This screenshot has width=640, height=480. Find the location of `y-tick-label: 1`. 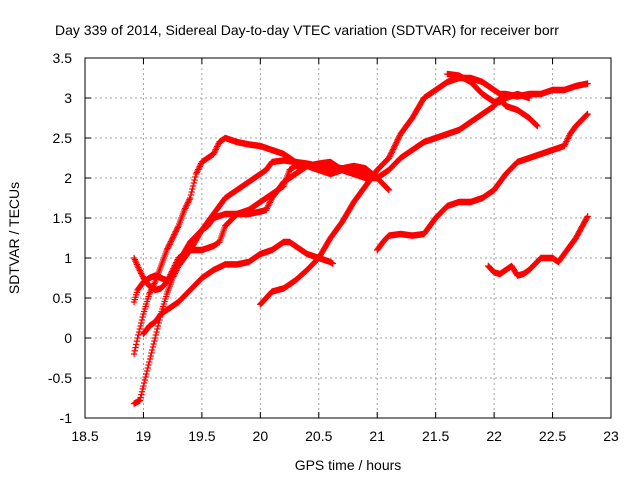

y-tick-label: 1 is located at coordinates (68, 258).